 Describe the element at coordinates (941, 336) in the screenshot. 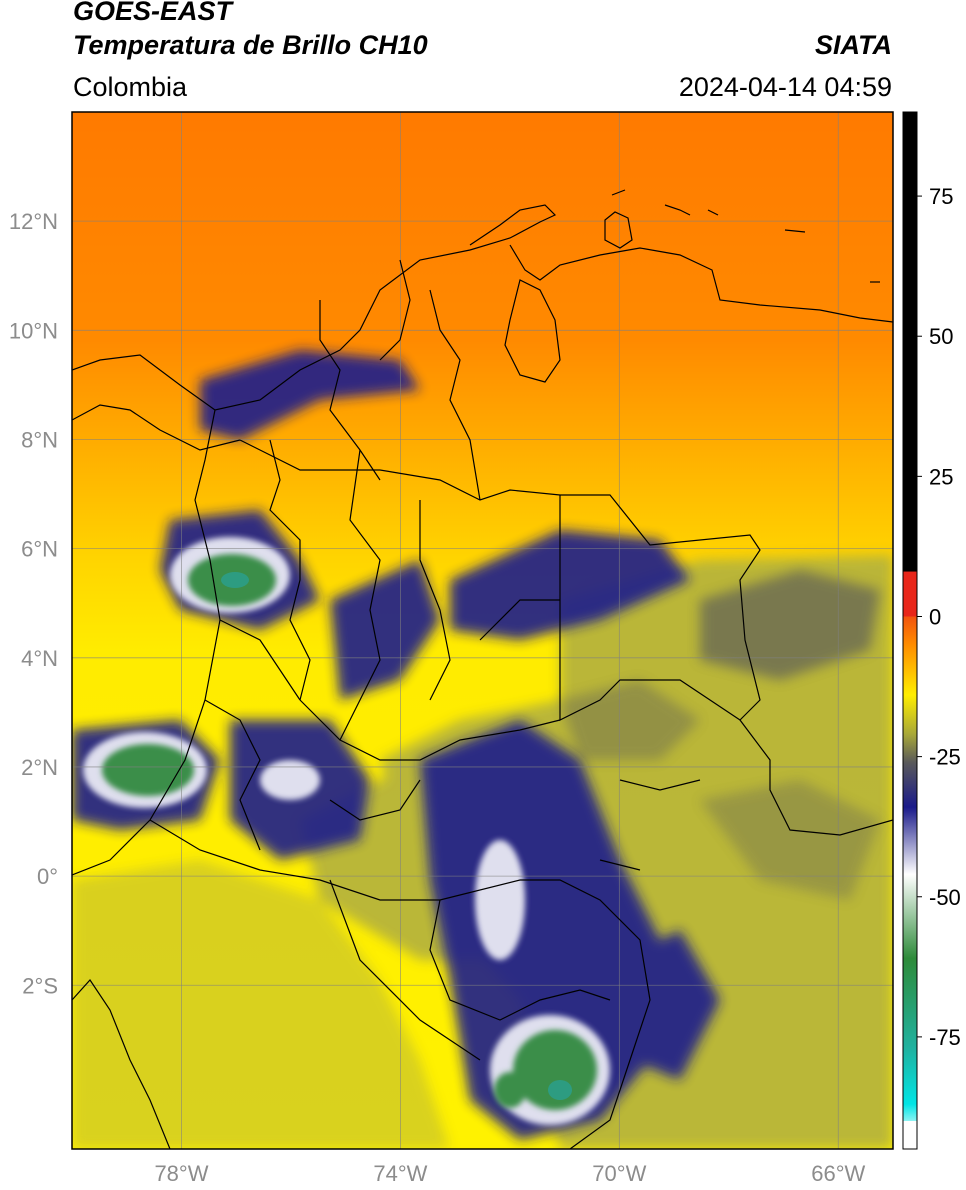

I see `colorbar-tick-label: 50` at that location.